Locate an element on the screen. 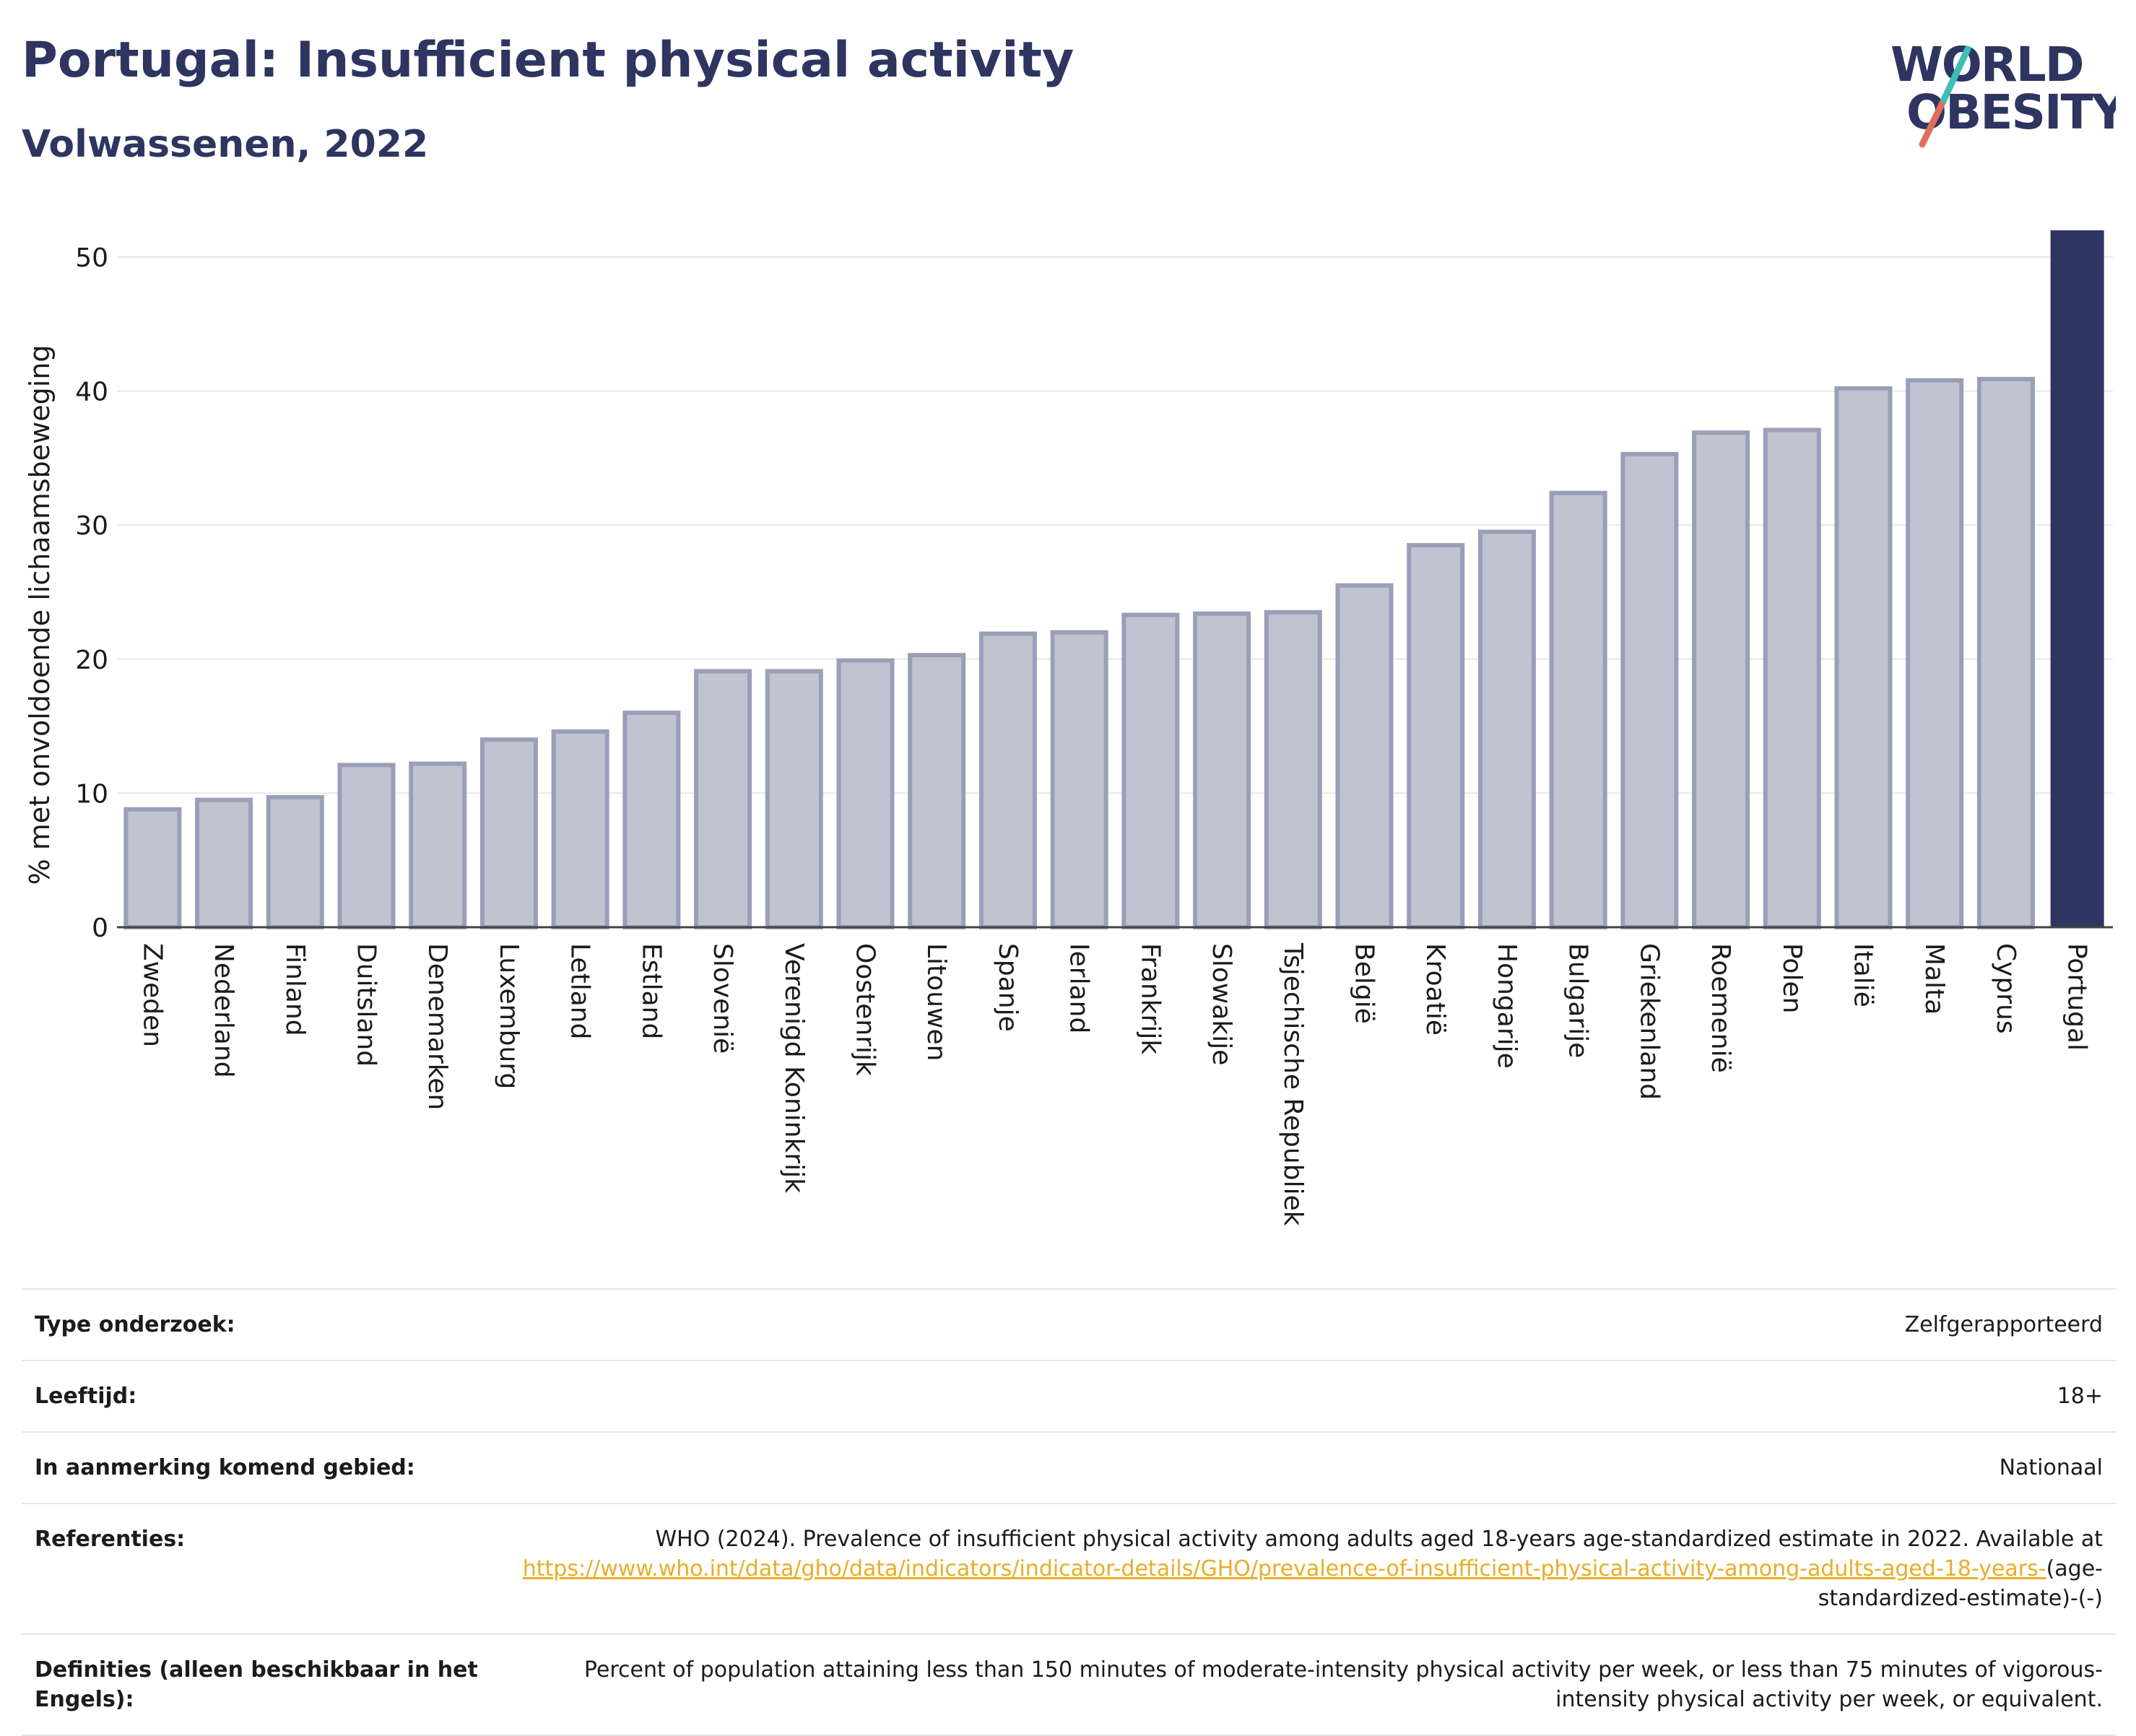 This screenshot has width=2136, height=1736. bar-letland is located at coordinates (580, 829).